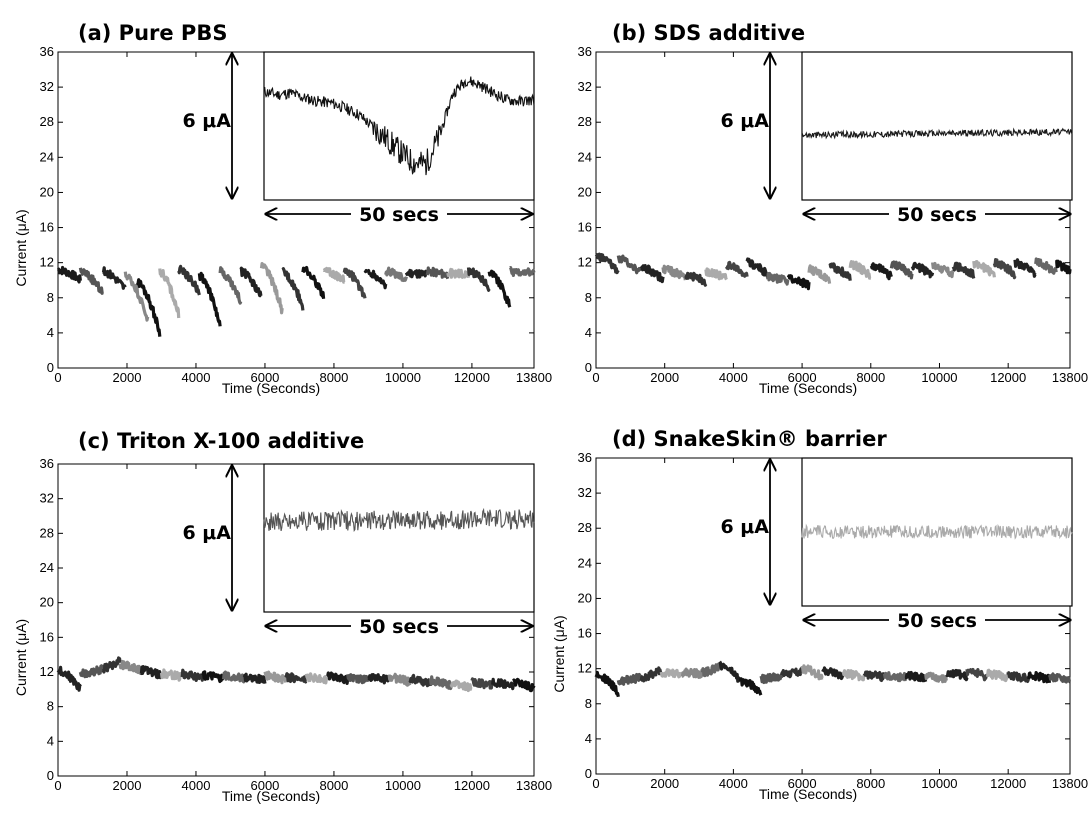  Describe the element at coordinates (559, 653) in the screenshot. I see `y-axis-label: Current (μA)` at that location.